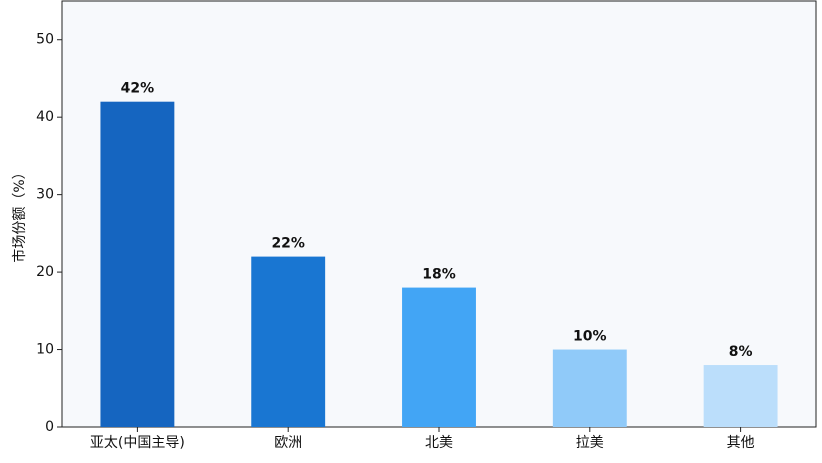  I want to click on value-label: 22%, so click(288, 244).